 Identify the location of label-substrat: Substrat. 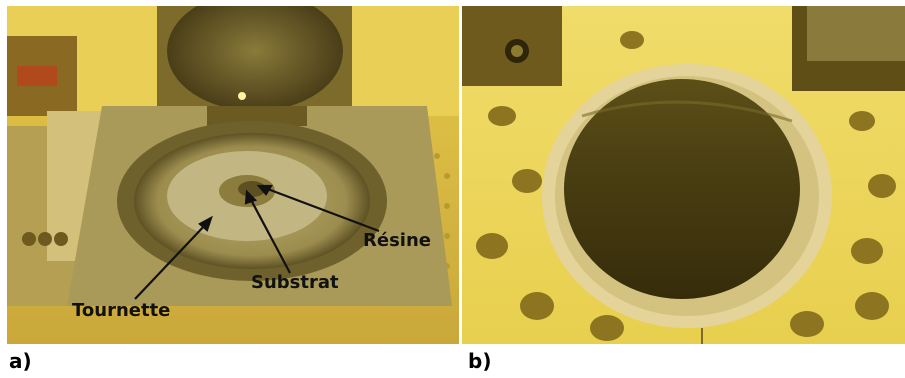
(295, 282).